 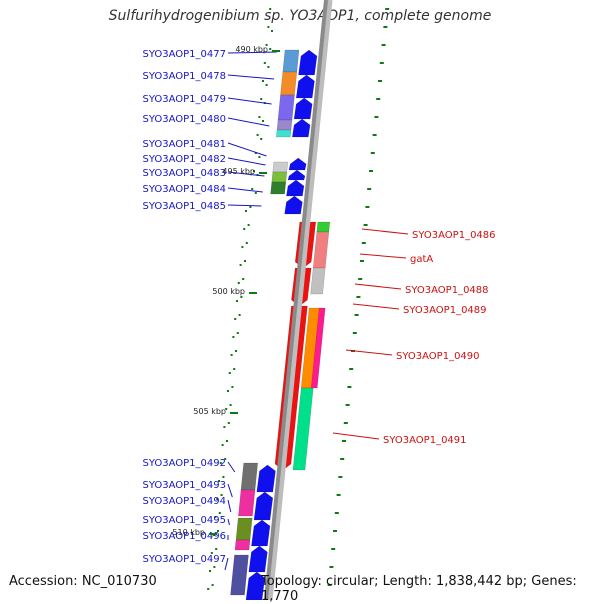 I want to click on right-gene-label: SYO3AOP1_0490, so click(x=438, y=356).